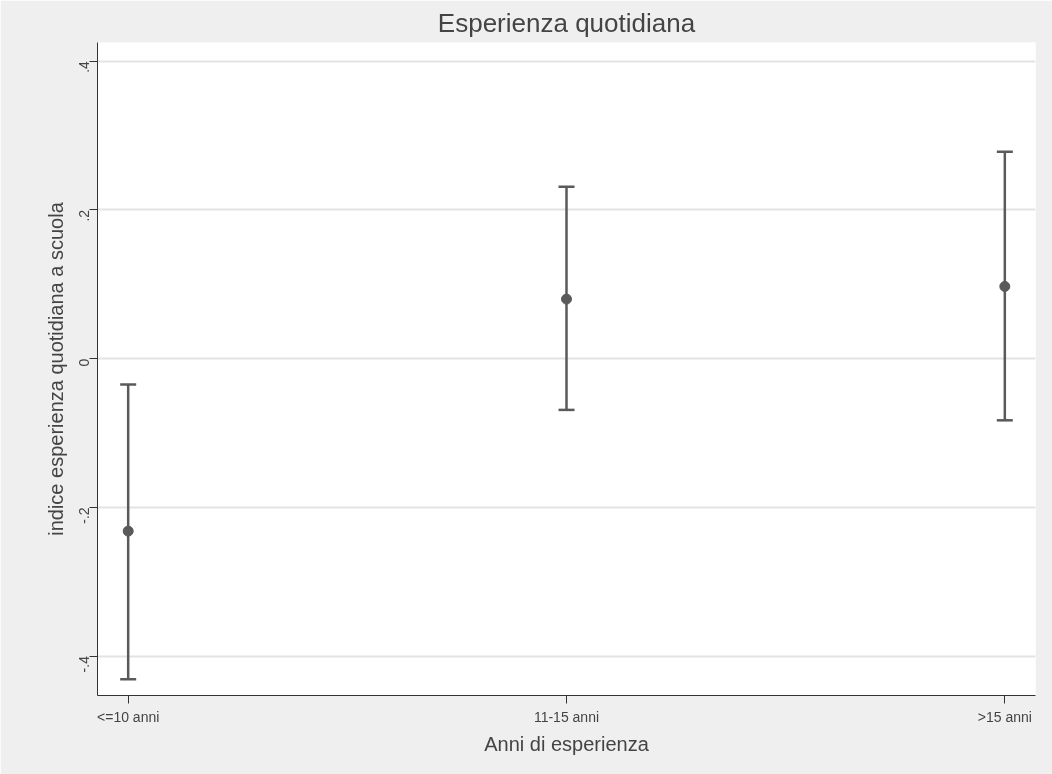  Describe the element at coordinates (84, 215) in the screenshot. I see `y-tick-label: .2` at that location.